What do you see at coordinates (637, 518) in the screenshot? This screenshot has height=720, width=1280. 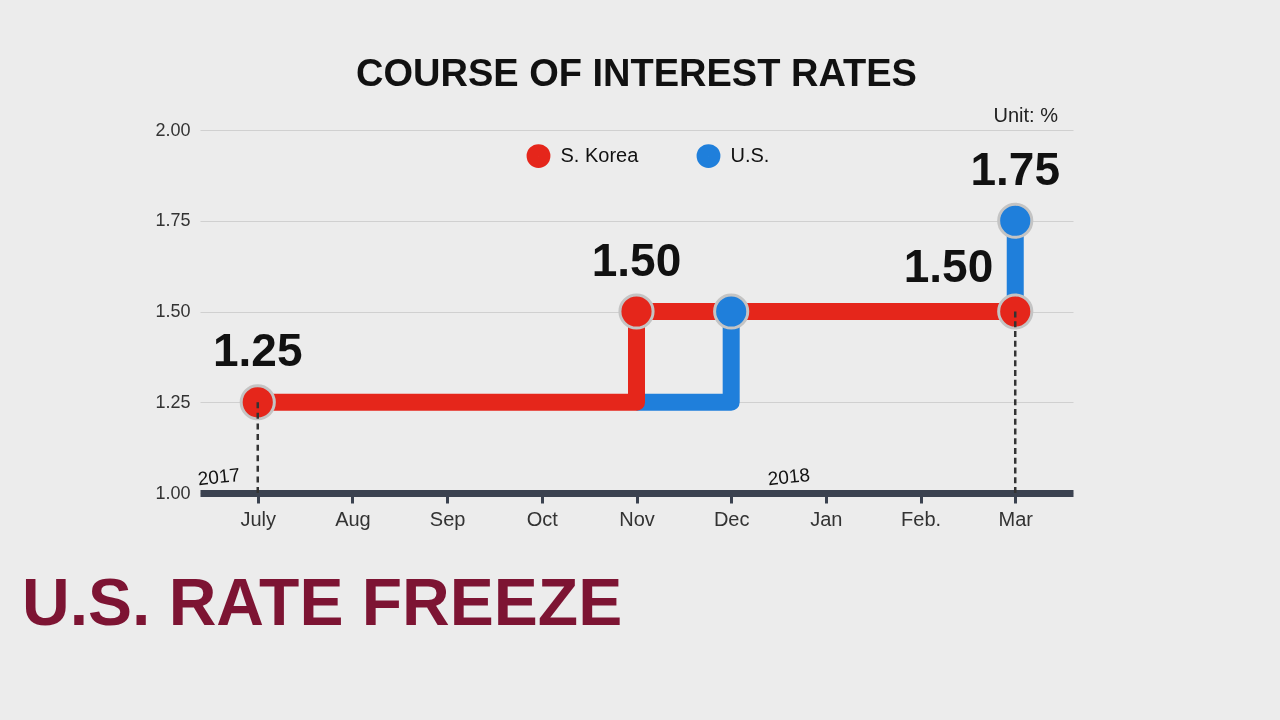 I see `x-tick-label: Nov` at bounding box center [637, 518].